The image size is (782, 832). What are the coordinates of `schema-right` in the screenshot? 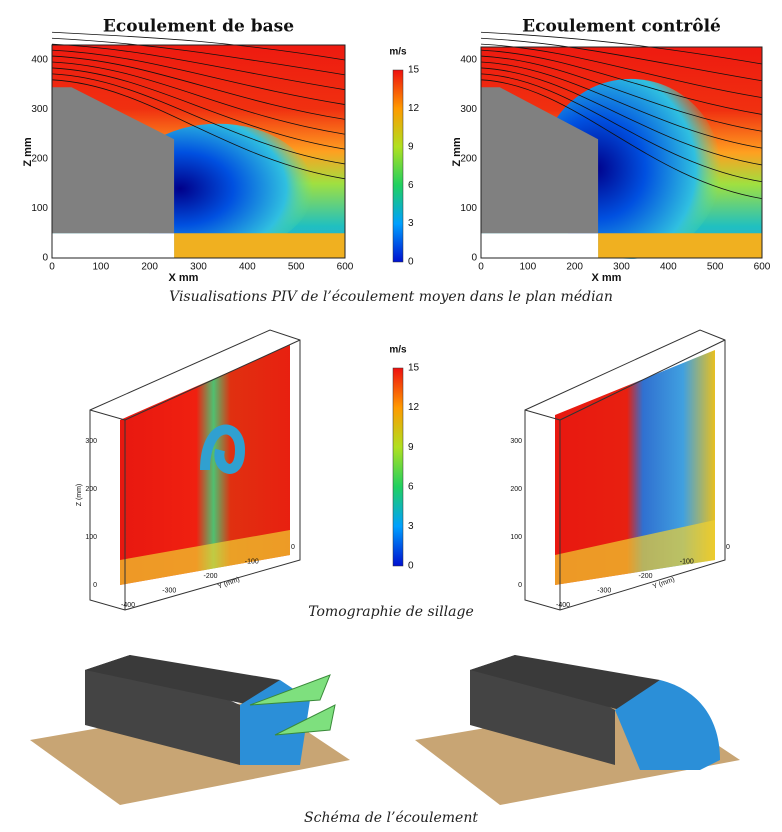 It's located at (577, 730).